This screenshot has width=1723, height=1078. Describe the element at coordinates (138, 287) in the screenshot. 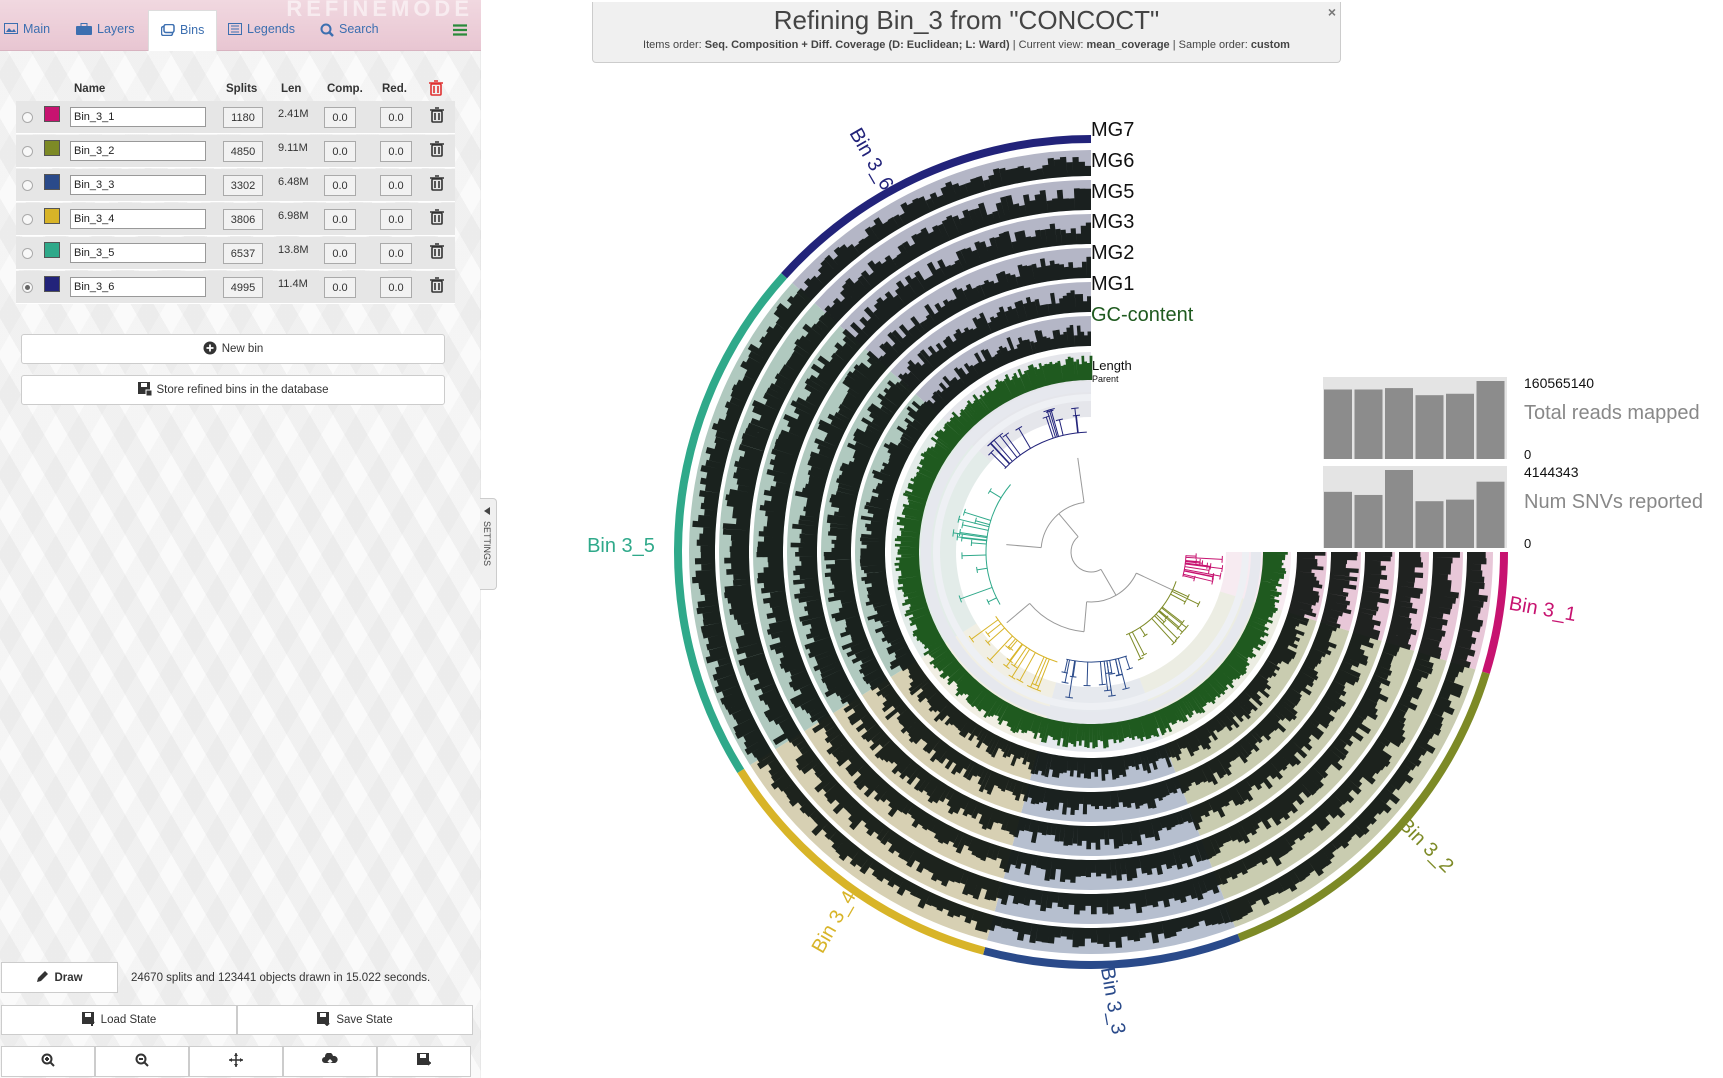

I see `bin-name-input: Bin_3_6` at that location.